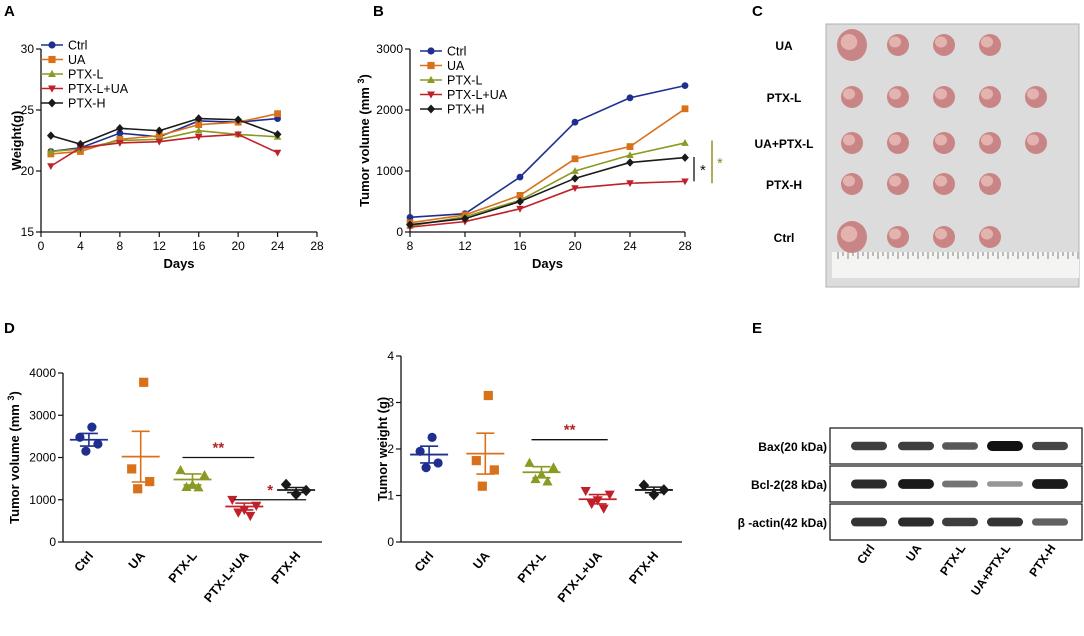 The width and height of the screenshot is (1084, 636). Describe the element at coordinates (685, 246) in the screenshot. I see `x-tick-label: 28` at that location.